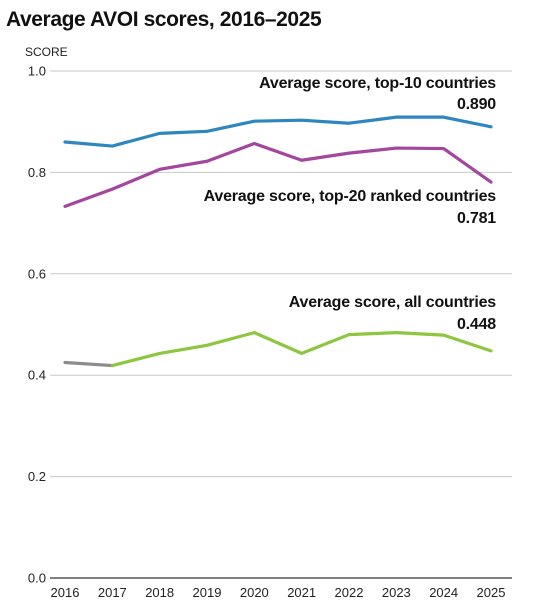 This screenshot has width=536, height=613. Describe the element at coordinates (301, 592) in the screenshot. I see `x-tick-label: 2021` at that location.